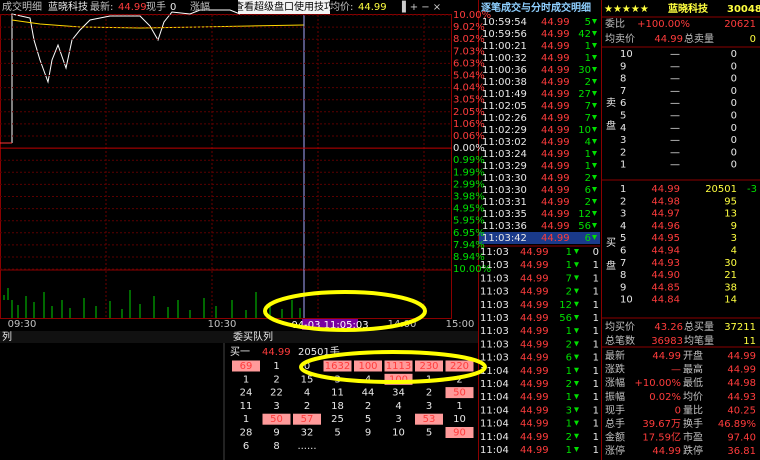 Image resolution: width=760 pixels, height=460 pixels. What do you see at coordinates (222, 324) in the screenshot?
I see `time-label: 10:30` at bounding box center [222, 324].